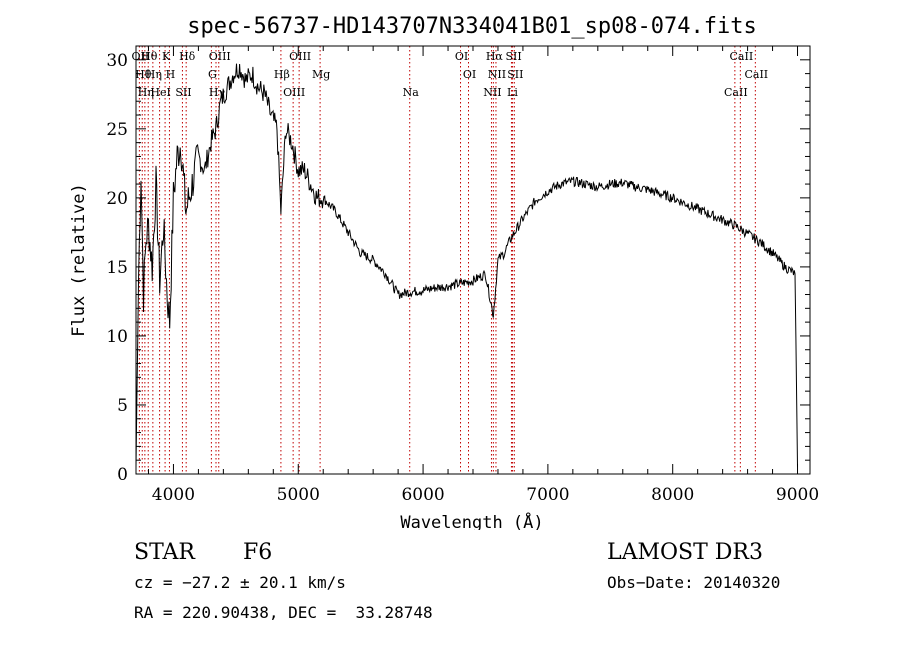 This screenshot has width=900, height=649. I want to click on line-label-10: G, so click(212, 74).